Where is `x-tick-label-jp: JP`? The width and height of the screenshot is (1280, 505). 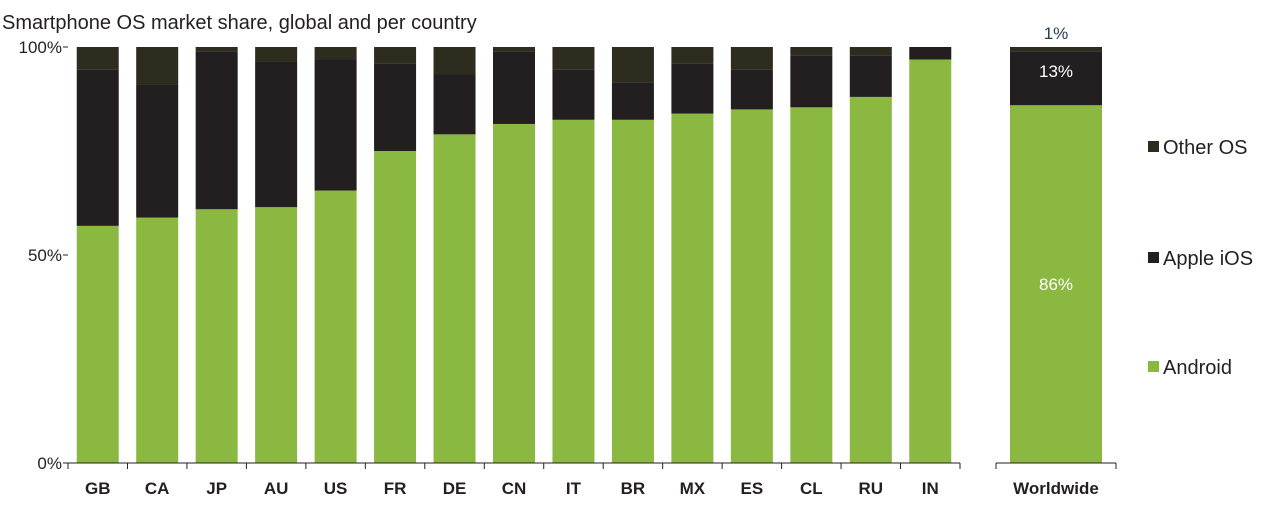 x-tick-label-jp: JP is located at coordinates (216, 488).